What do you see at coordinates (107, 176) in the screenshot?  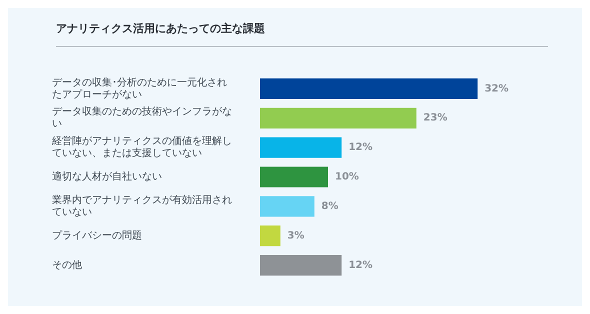 I see `y-tick-label: 適切な人材が自社いない` at bounding box center [107, 176].